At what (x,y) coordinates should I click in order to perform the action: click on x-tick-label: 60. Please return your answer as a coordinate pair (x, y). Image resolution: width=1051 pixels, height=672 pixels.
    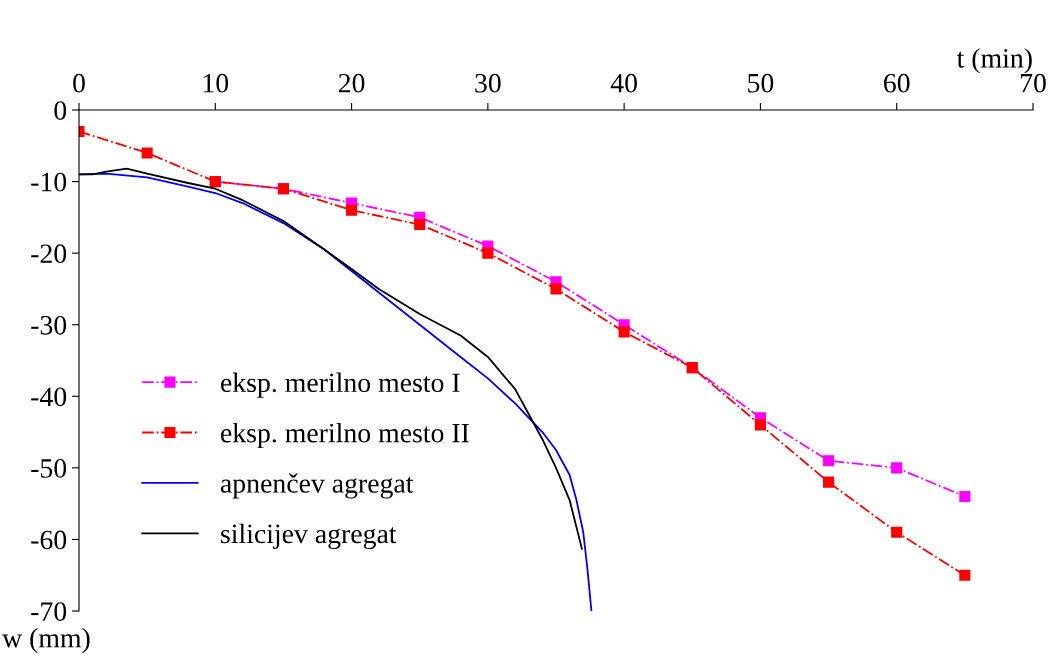
    Looking at the image, I should click on (897, 83).